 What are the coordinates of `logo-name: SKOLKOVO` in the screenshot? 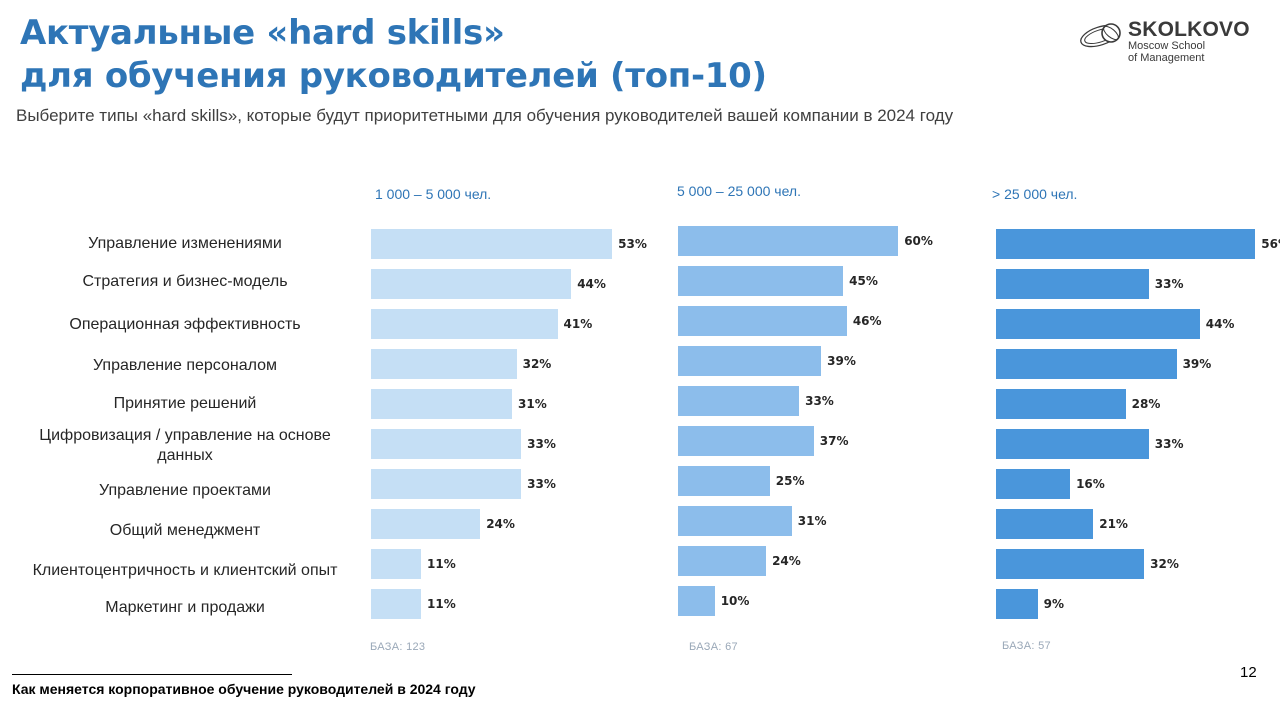 It's located at (1189, 29).